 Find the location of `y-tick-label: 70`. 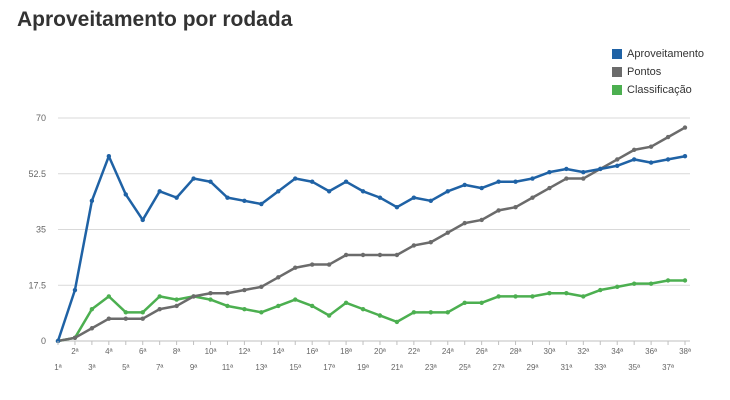

y-tick-label: 70 is located at coordinates (41, 118).